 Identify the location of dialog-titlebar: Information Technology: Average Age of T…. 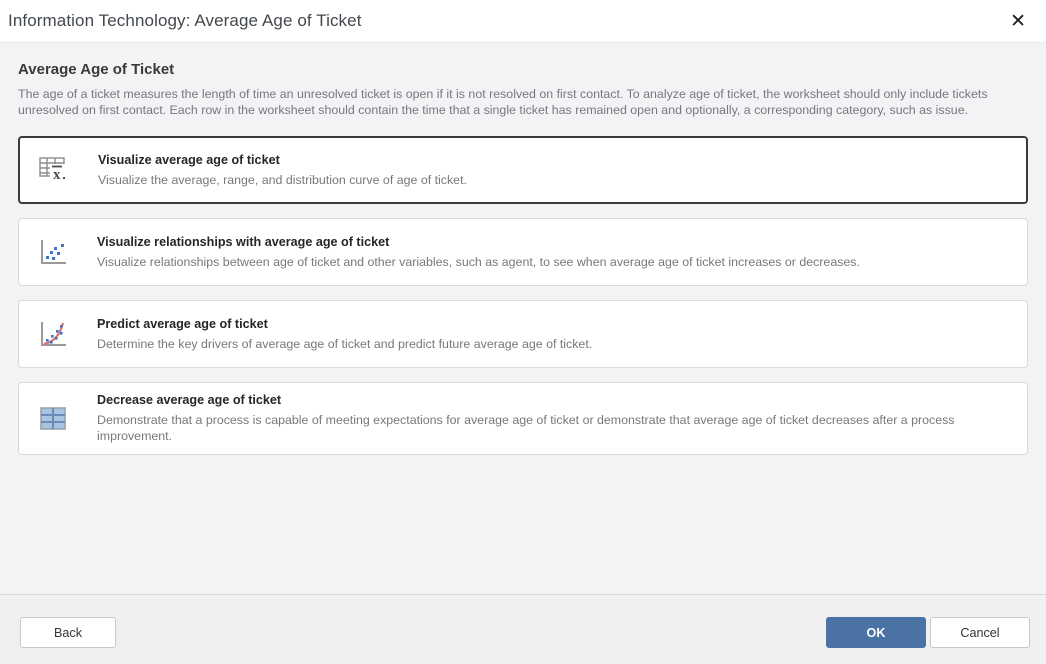
(523, 21).